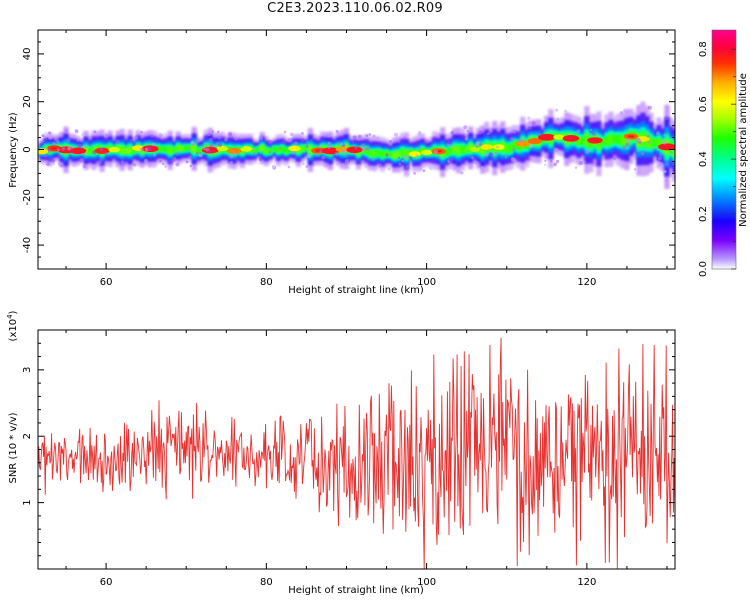 This screenshot has width=750, height=600. I want to click on y-tick-label: 20, so click(27, 101).